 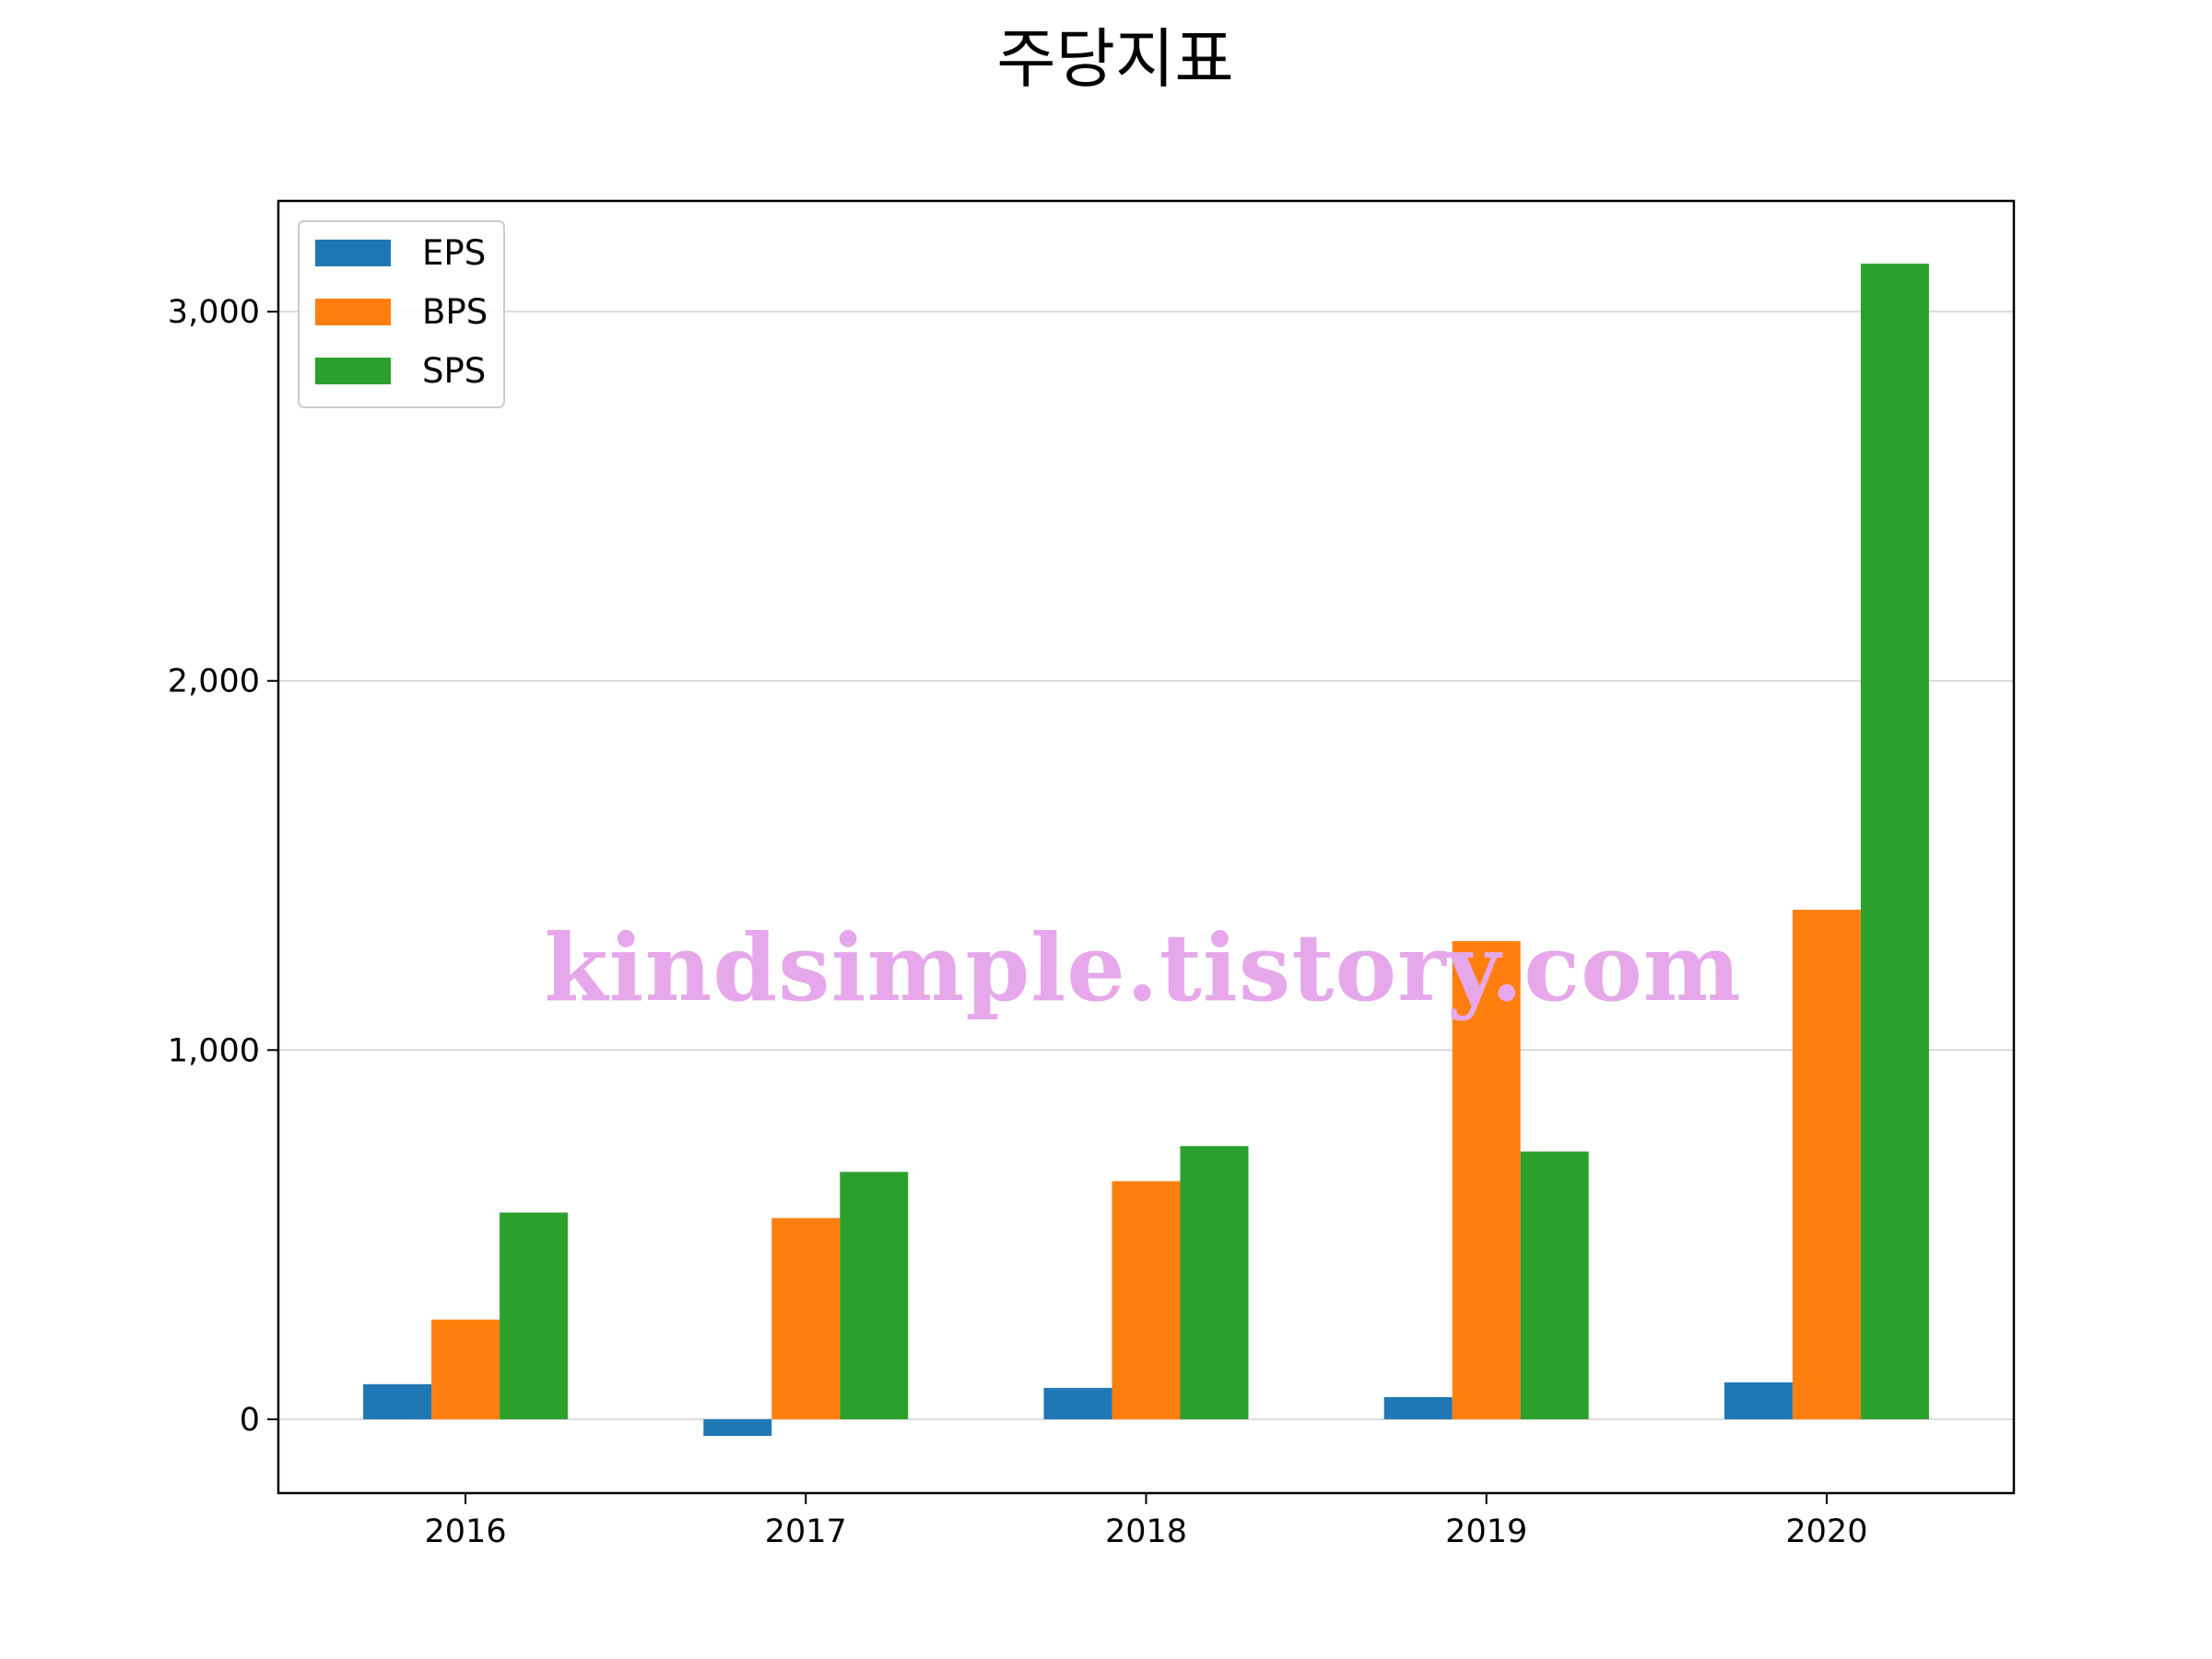 What do you see at coordinates (454, 371) in the screenshot?
I see `legend-label-sps: SPS` at bounding box center [454, 371].